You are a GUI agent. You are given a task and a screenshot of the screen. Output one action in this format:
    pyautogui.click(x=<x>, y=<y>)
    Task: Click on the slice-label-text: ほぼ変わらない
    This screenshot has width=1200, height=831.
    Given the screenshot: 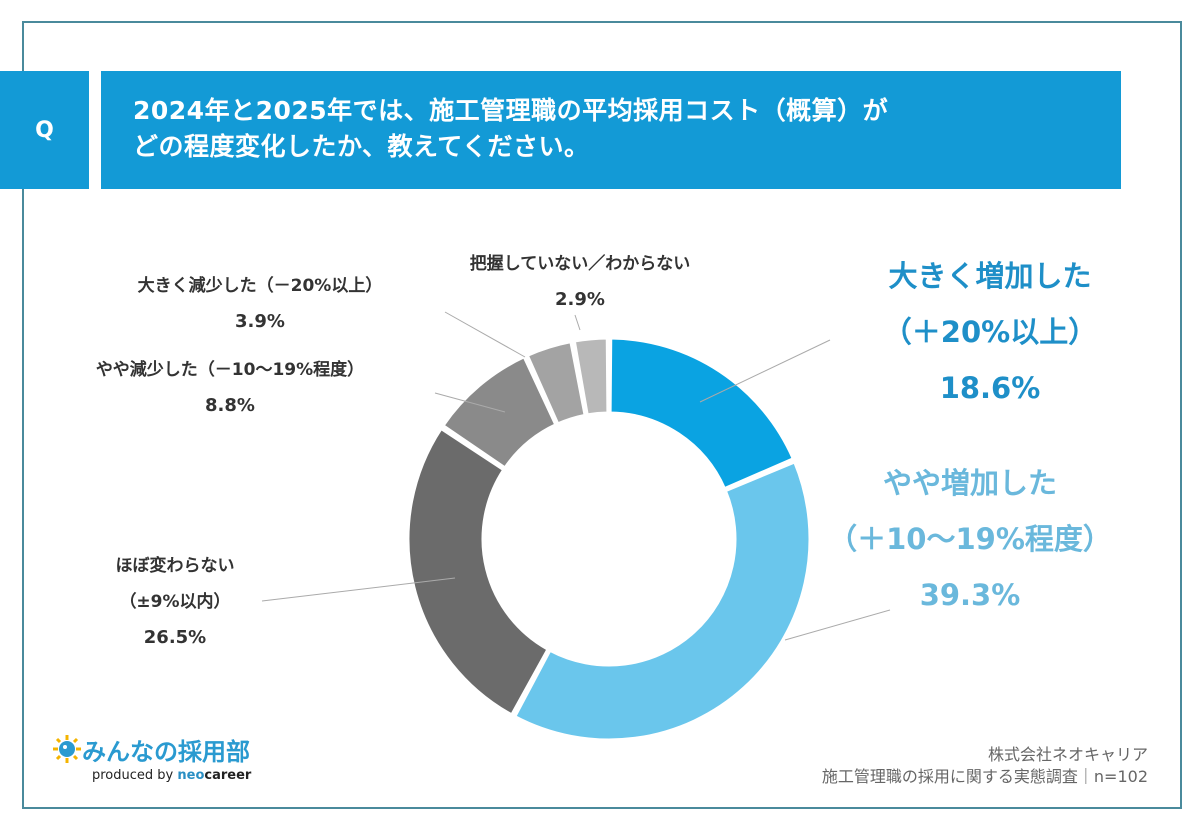 What is the action you would take?
    pyautogui.click(x=175, y=566)
    